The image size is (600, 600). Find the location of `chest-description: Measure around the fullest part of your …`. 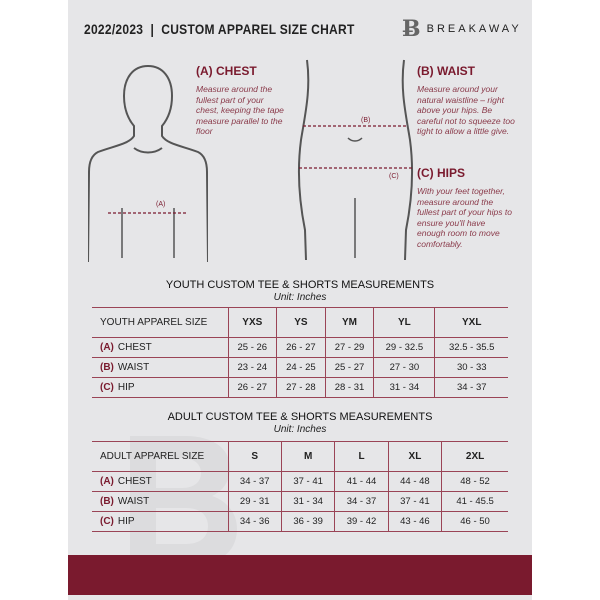

chest-description: Measure around the fullest part of your … is located at coordinates (240, 110).